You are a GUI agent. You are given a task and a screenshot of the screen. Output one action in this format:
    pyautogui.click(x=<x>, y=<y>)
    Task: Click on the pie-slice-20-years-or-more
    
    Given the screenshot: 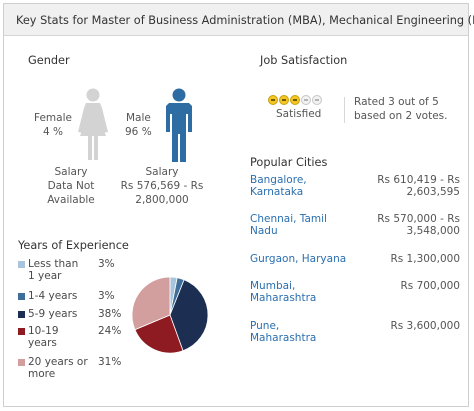 What is the action you would take?
    pyautogui.click(x=151, y=303)
    